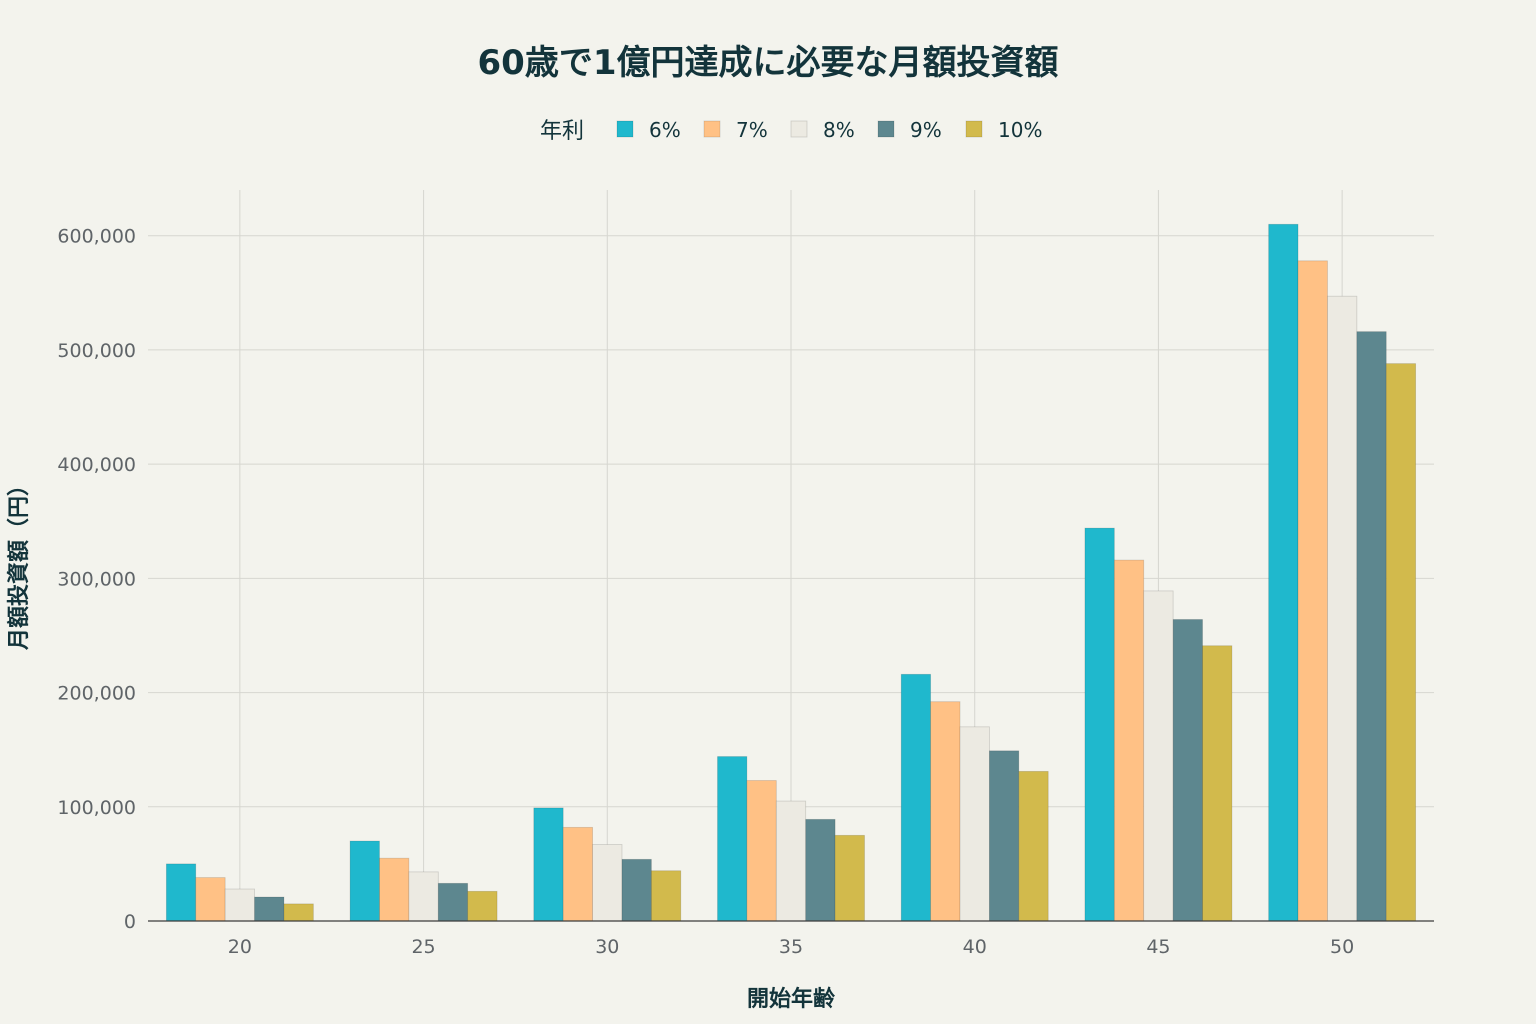 This screenshot has height=1024, width=1536. I want to click on x-tick-label: 45, so click(1158, 947).